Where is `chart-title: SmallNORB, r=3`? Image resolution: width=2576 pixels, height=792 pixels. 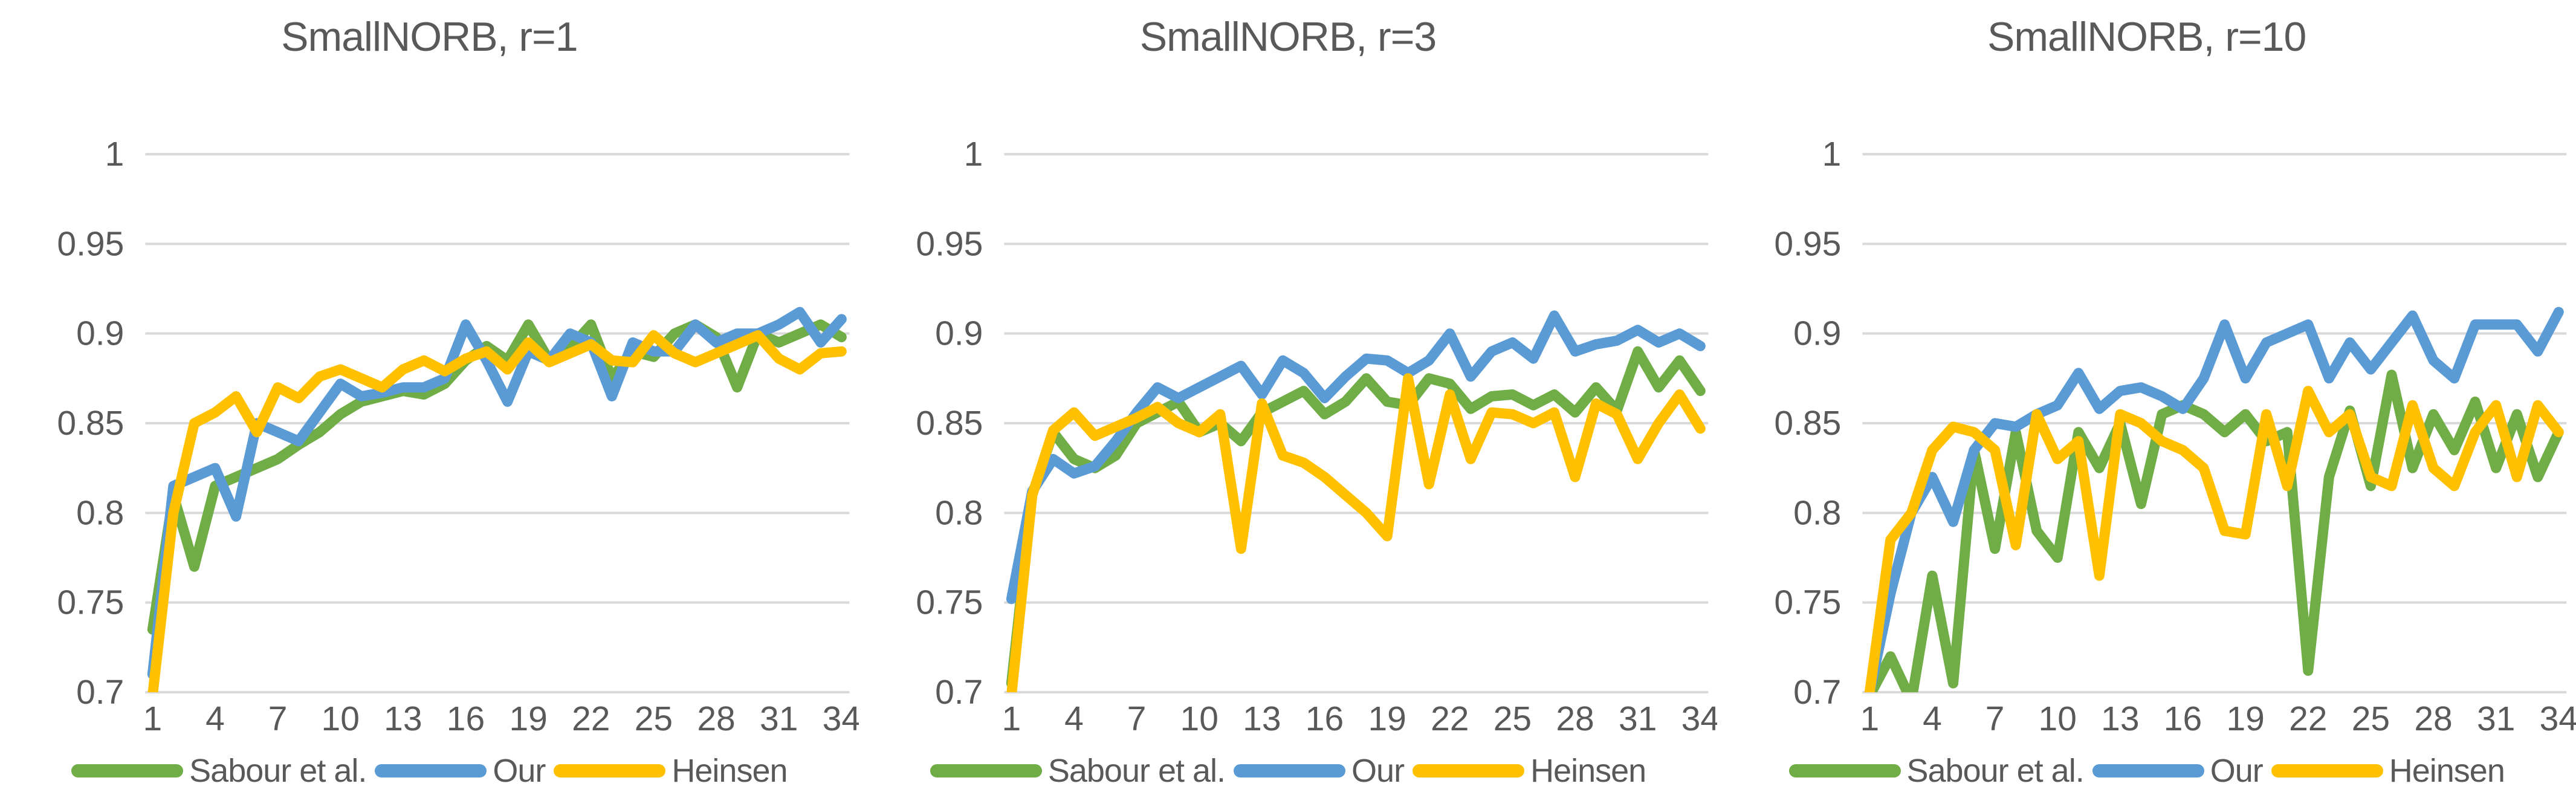 chart-title: SmallNORB, r=3 is located at coordinates (1288, 37).